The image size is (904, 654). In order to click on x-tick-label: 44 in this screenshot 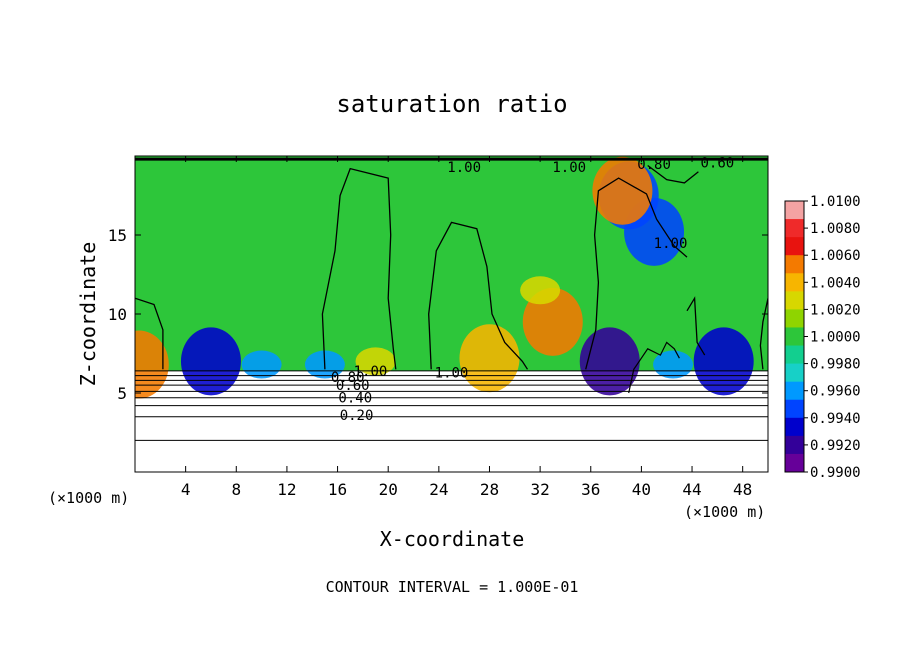, I will do `click(691, 489)`.